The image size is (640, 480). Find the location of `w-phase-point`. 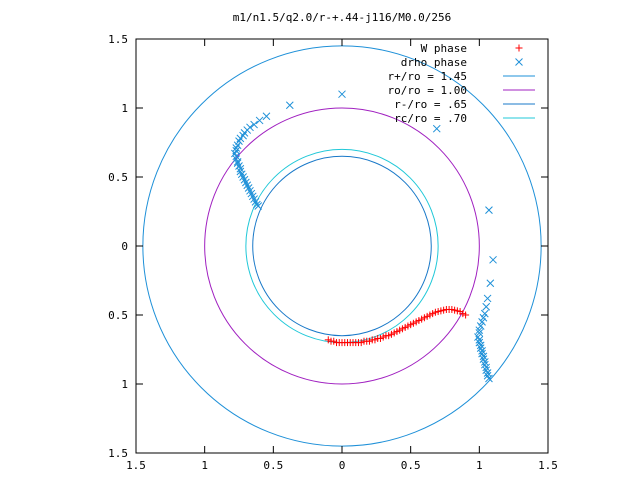

w-phase-point is located at coordinates (466, 315).